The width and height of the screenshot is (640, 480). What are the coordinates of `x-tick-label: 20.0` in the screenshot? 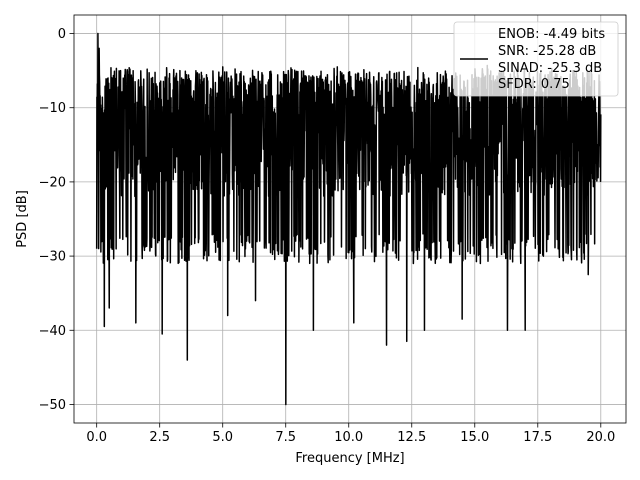 It's located at (600, 437).